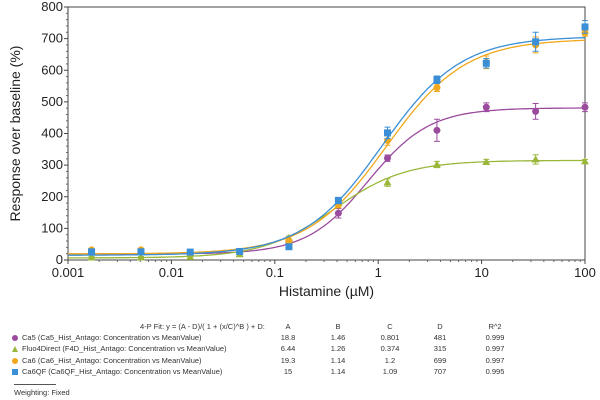 This screenshot has width=600, height=400. Describe the element at coordinates (288, 360) in the screenshot. I see `table-cell: 19.3` at that location.